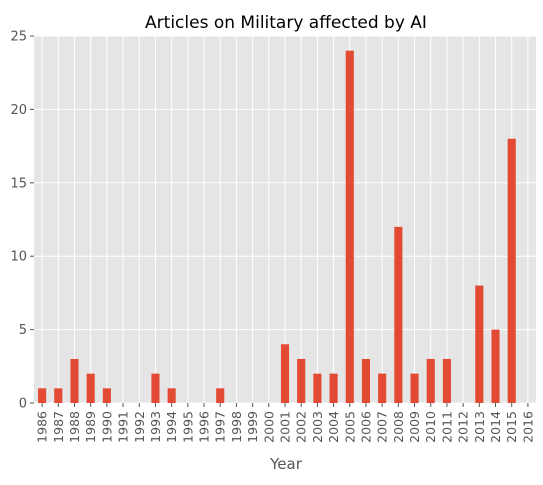  Describe the element at coordinates (382, 388) in the screenshot. I see `bar-2007` at that location.